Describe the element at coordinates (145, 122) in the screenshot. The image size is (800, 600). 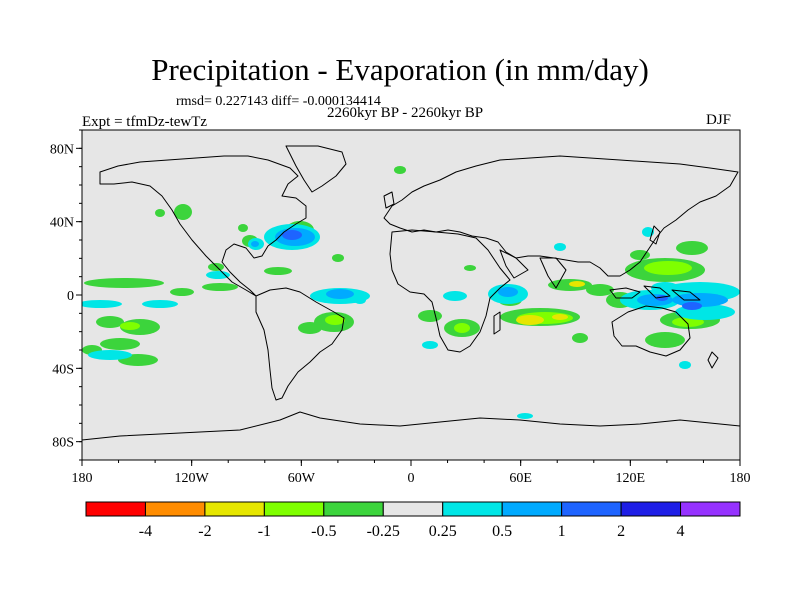
I see `experiment-label: Expt = tfmDz-tewTz` at that location.